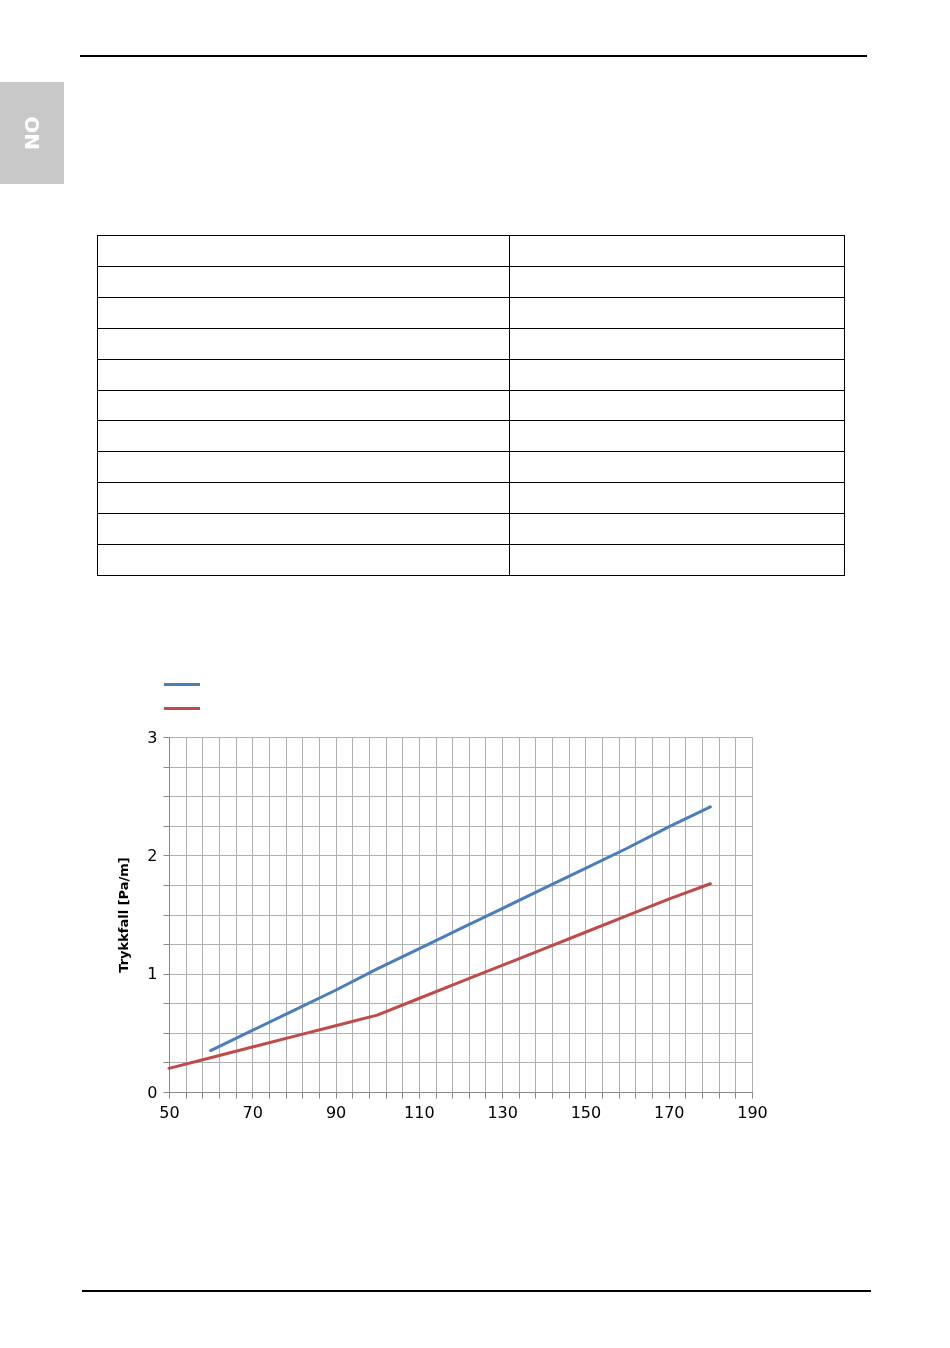 Image resolution: width=950 pixels, height=1348 pixels. Describe the element at coordinates (252, 1112) in the screenshot. I see `x-tick-label: 70` at that location.